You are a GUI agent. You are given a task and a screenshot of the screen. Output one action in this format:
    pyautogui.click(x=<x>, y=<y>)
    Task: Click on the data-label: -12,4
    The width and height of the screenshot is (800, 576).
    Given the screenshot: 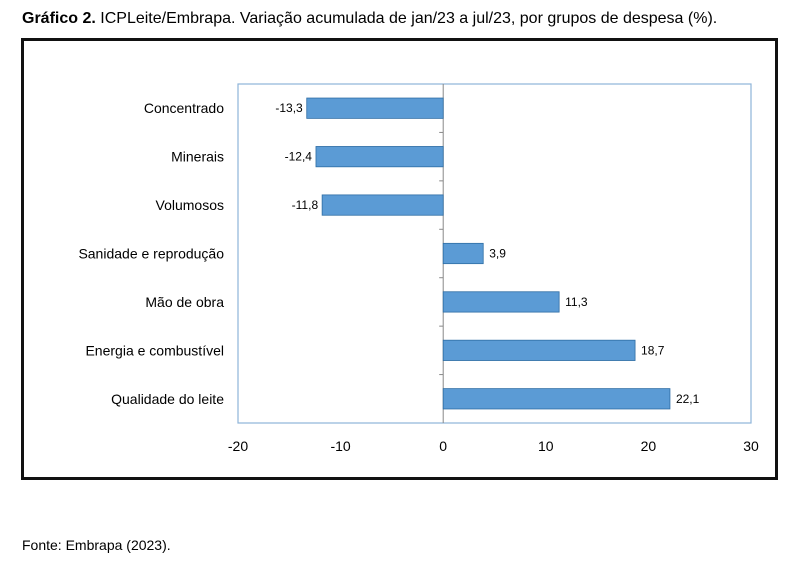 What is the action you would take?
    pyautogui.click(x=299, y=157)
    